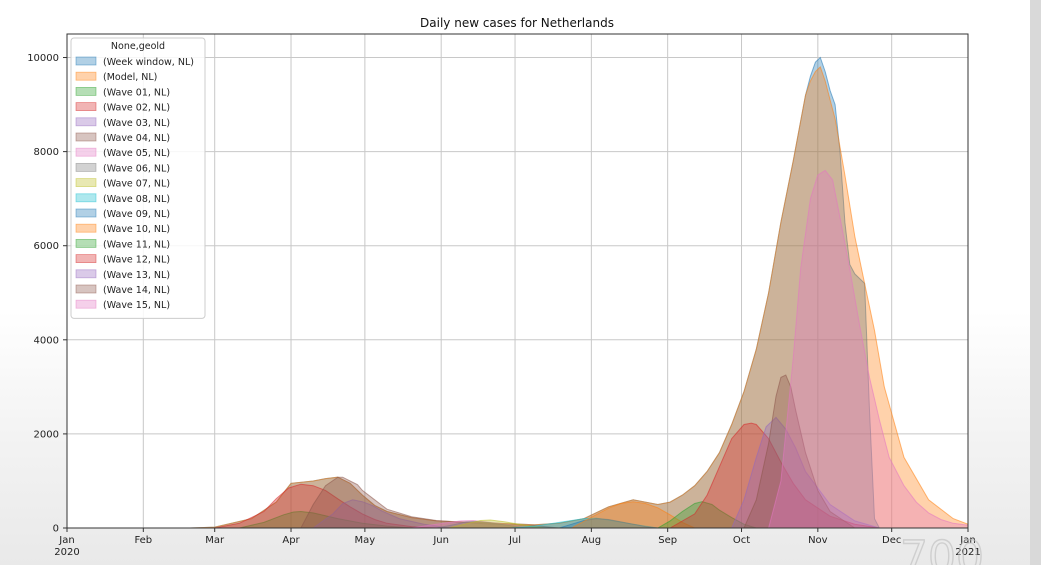 This screenshot has width=1041, height=569. I want to click on legend-title: None,geold, so click(138, 46).